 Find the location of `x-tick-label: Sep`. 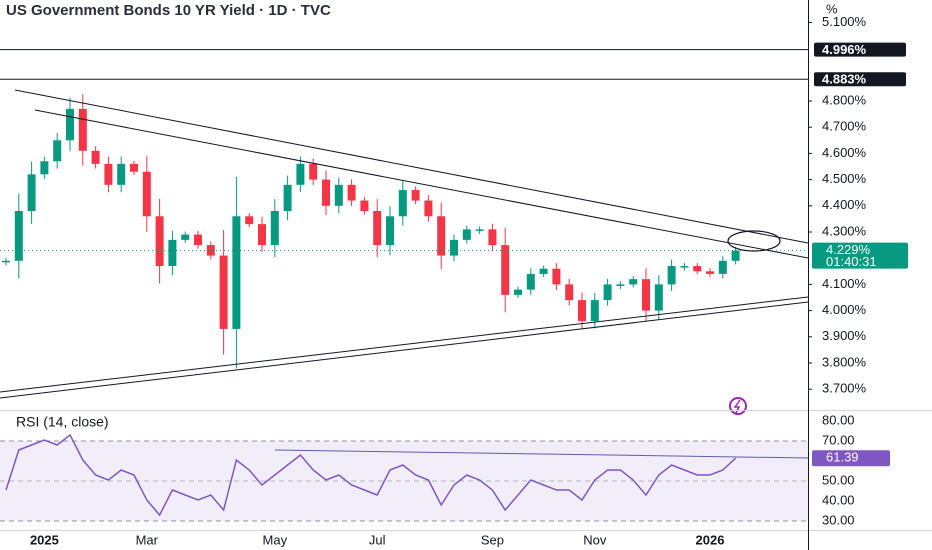

x-tick-label: Sep is located at coordinates (492, 539).